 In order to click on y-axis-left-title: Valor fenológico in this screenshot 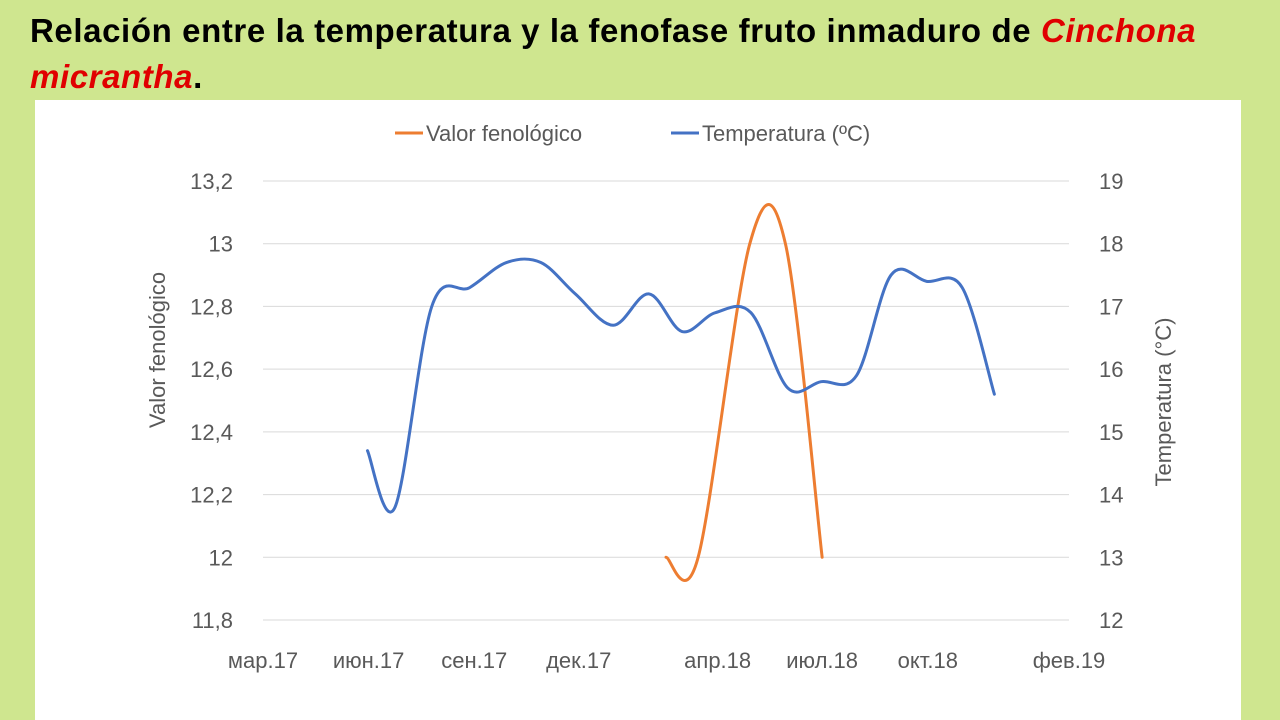, I will do `click(157, 350)`.